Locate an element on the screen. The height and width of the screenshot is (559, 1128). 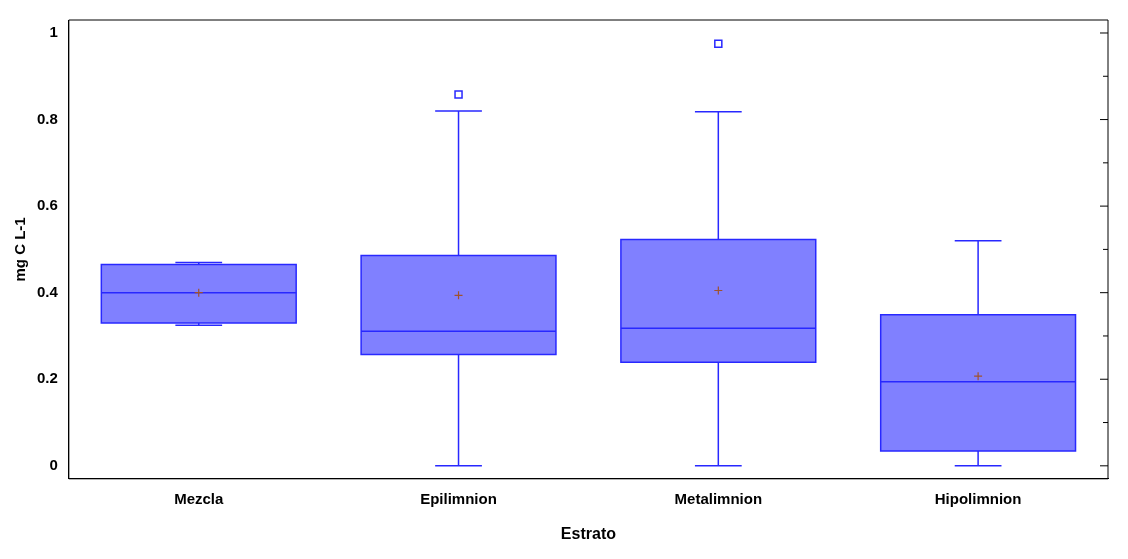
y-axis-title: mg C L-1 is located at coordinates (20, 249).